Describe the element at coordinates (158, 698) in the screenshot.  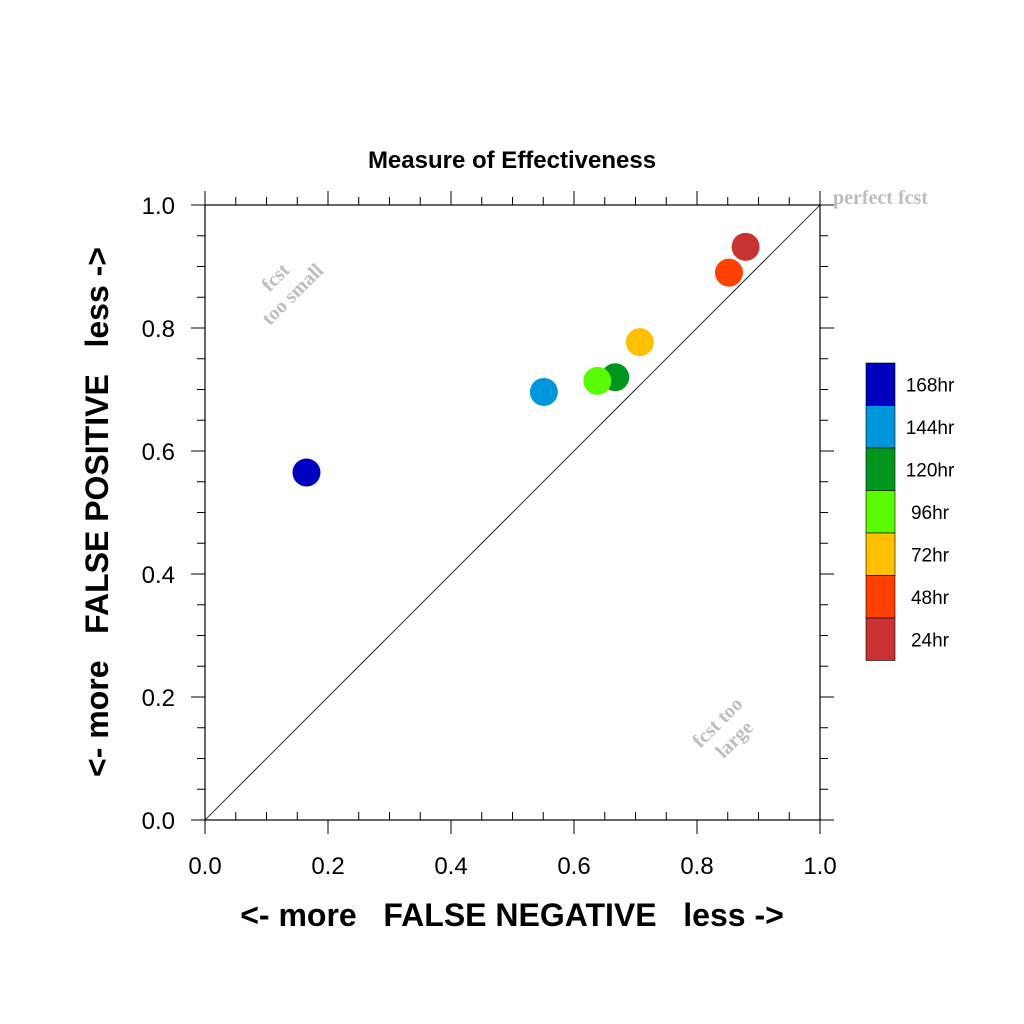
I see `y-tick-label: 0.2` at that location.